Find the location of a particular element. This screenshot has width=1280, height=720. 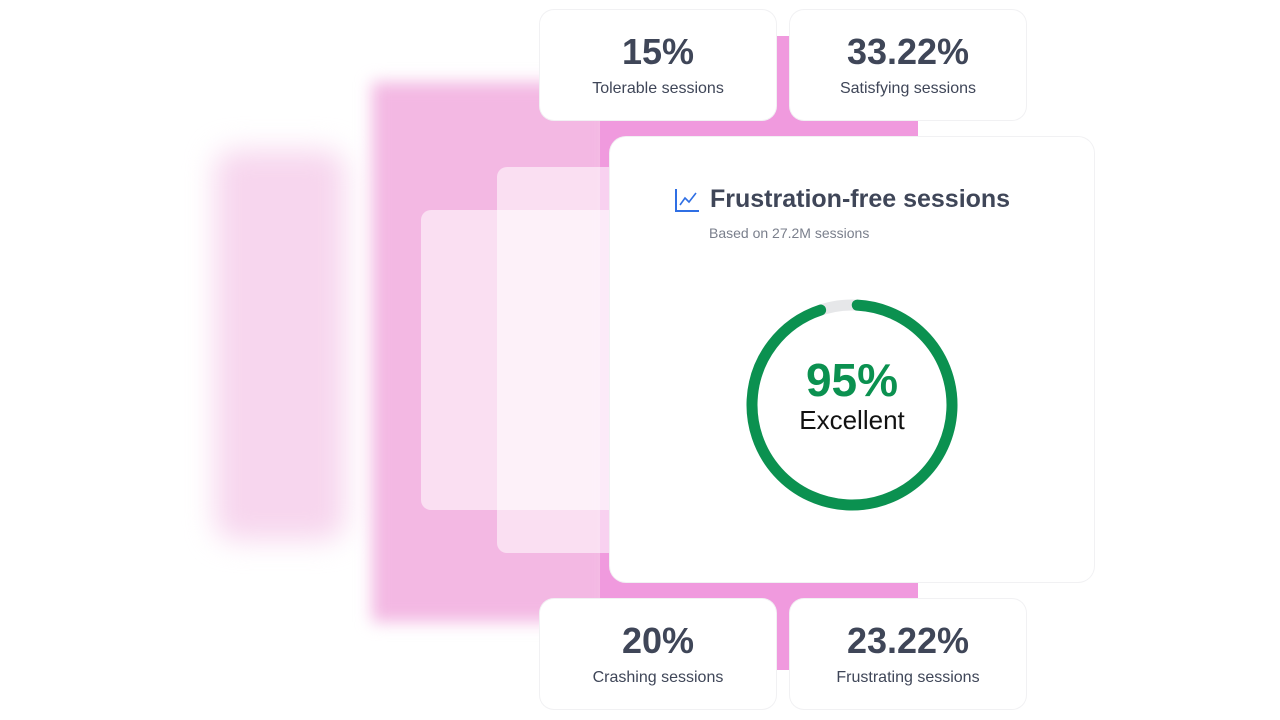

stat-value: 23.22% is located at coordinates (908, 640).